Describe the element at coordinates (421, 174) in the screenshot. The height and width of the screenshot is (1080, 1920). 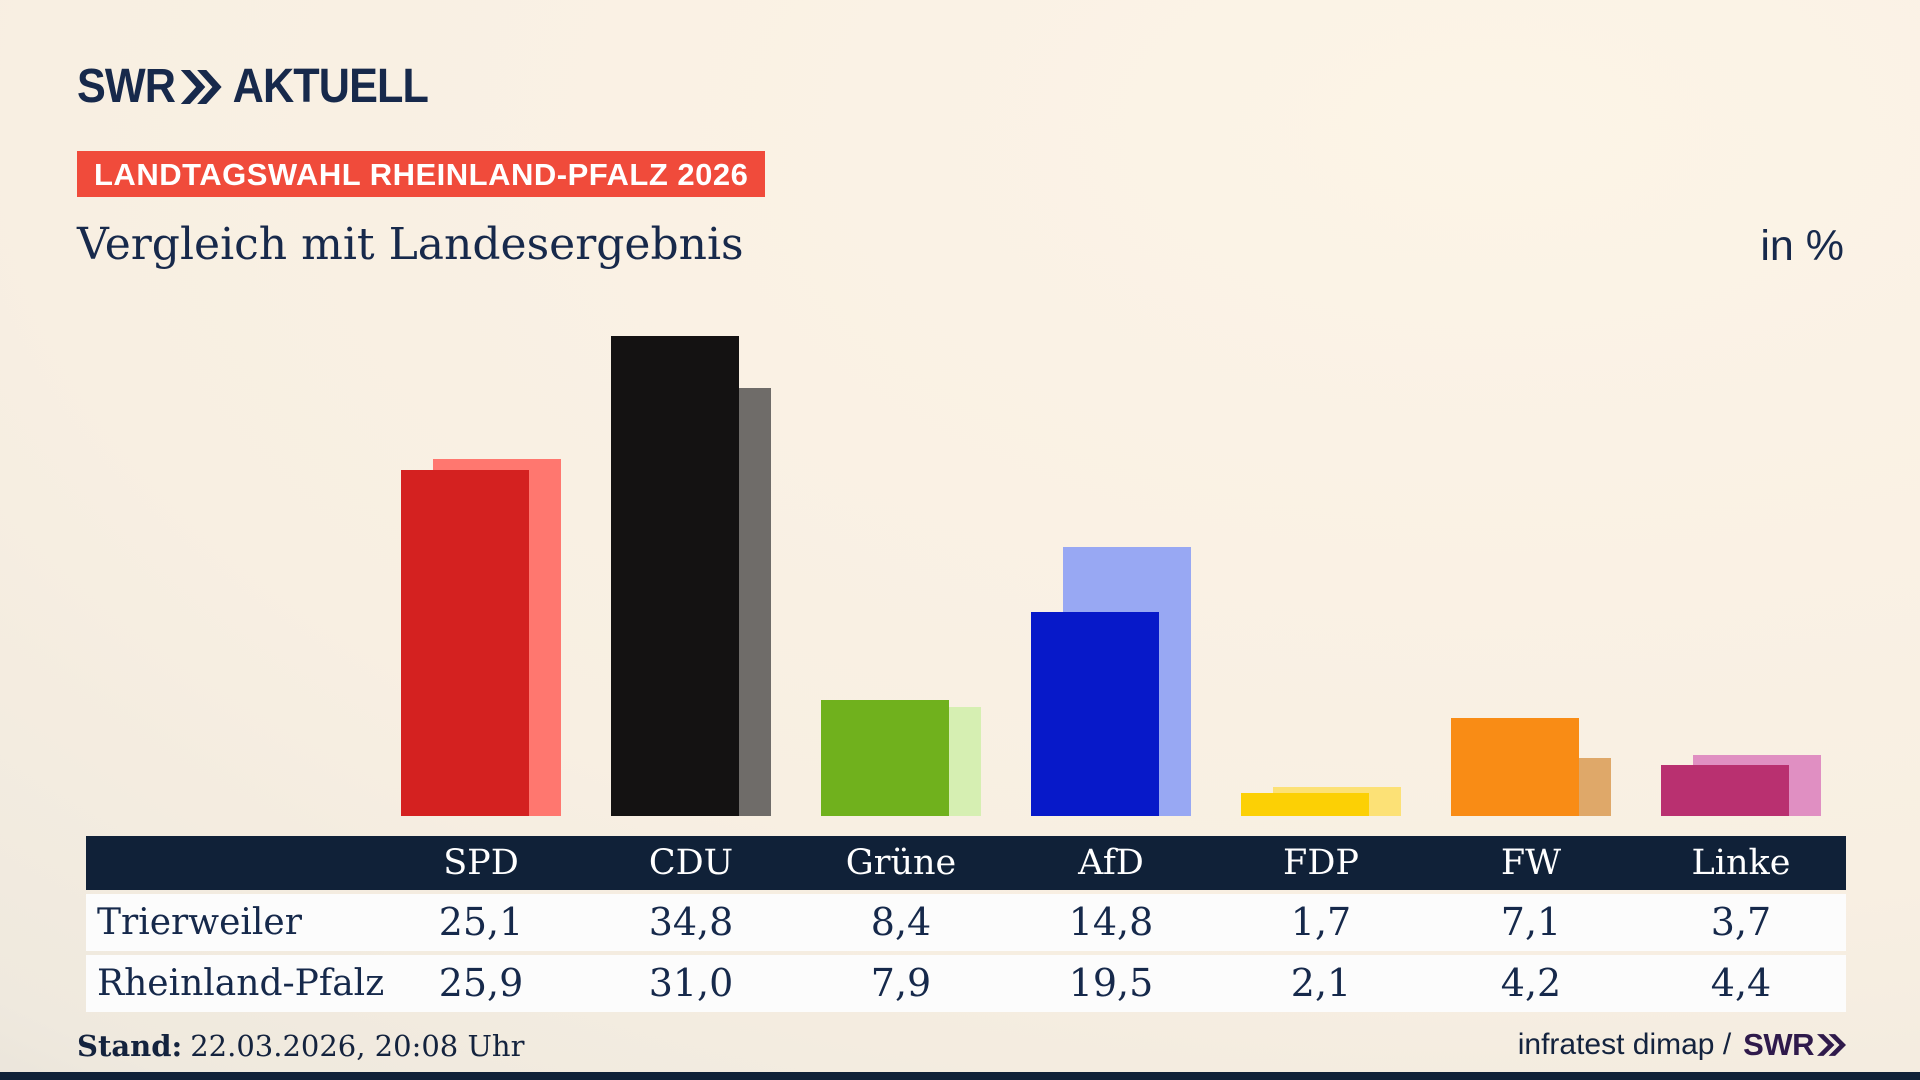
I see `election-banner: LANDTAGSWAHL RHEINLAND-PFALZ 2026` at that location.